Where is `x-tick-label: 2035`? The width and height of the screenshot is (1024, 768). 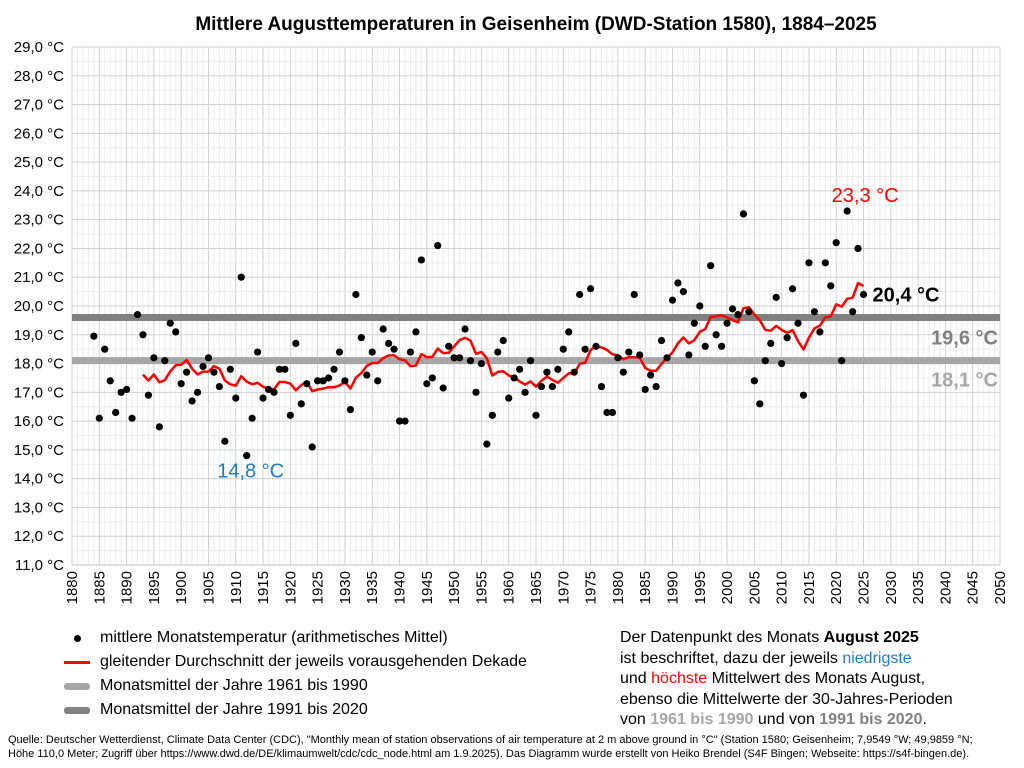
x-tick-label: 2035 is located at coordinates (918, 587).